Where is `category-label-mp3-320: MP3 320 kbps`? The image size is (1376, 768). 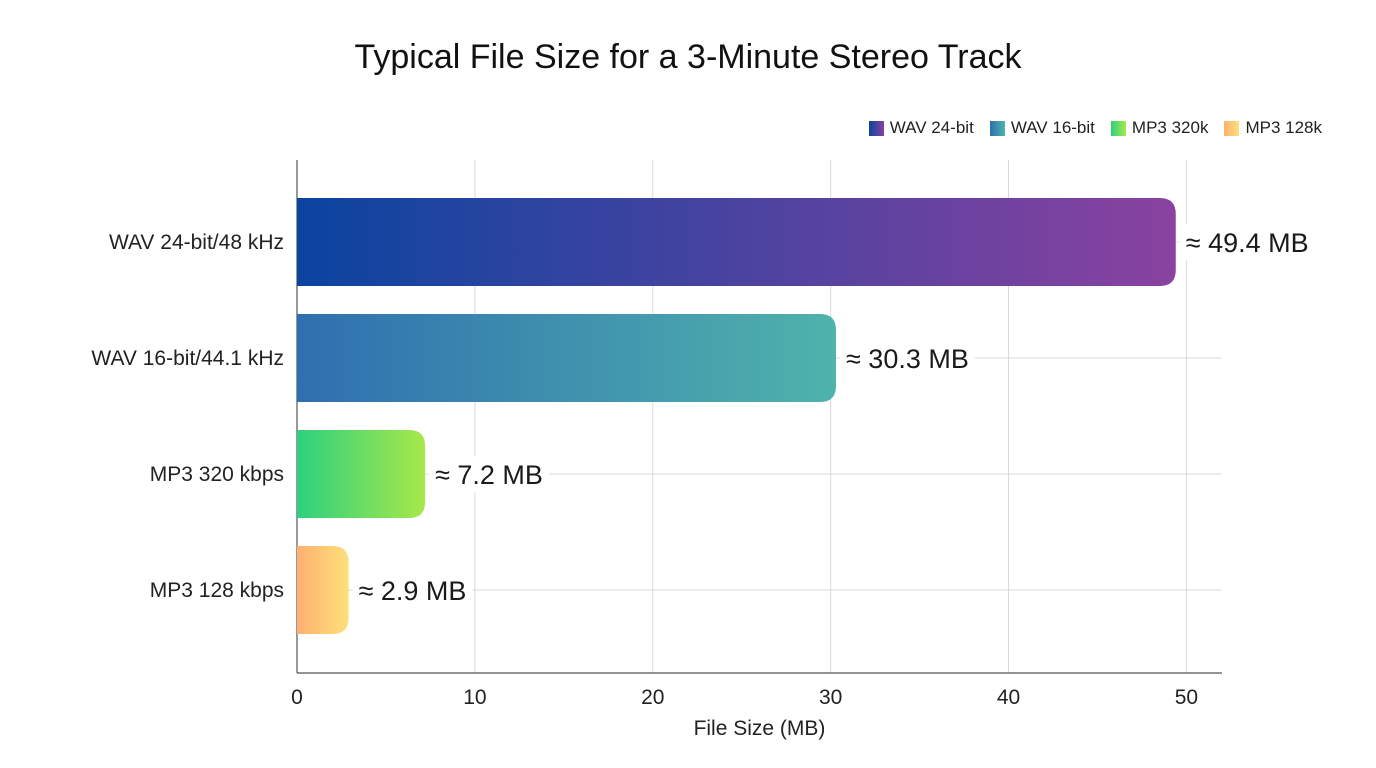 category-label-mp3-320: MP3 320 kbps is located at coordinates (217, 474).